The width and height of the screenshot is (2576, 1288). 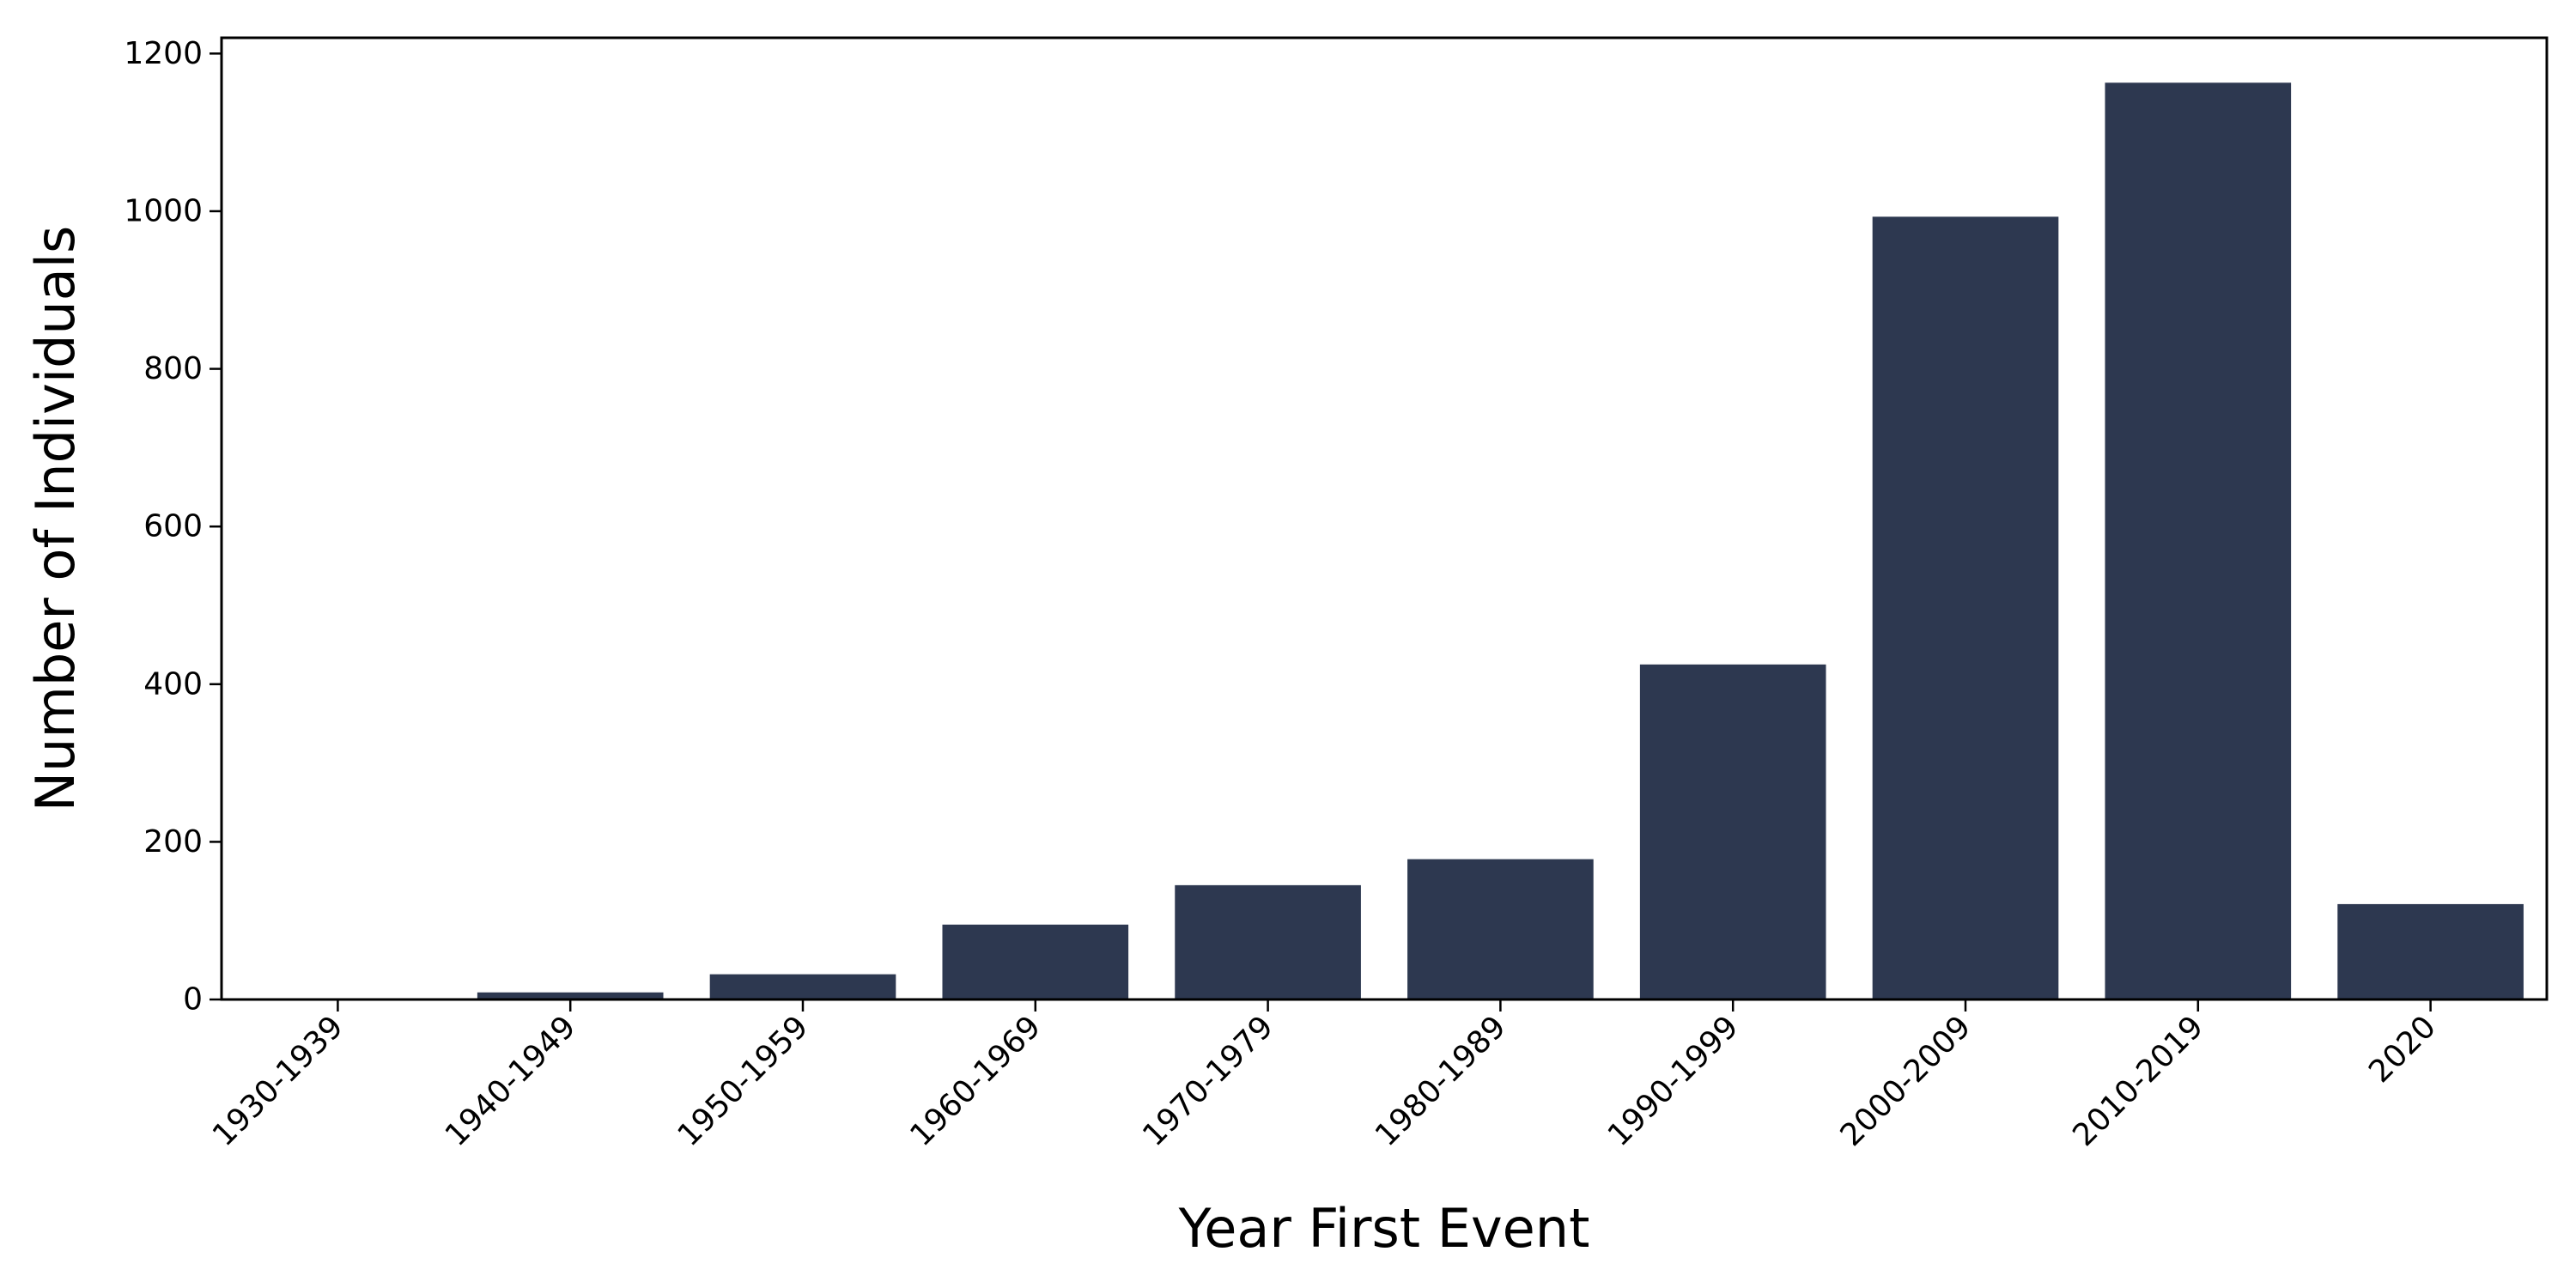 What do you see at coordinates (976, 1081) in the screenshot?
I see `x-tick-label: 1960-1969` at bounding box center [976, 1081].